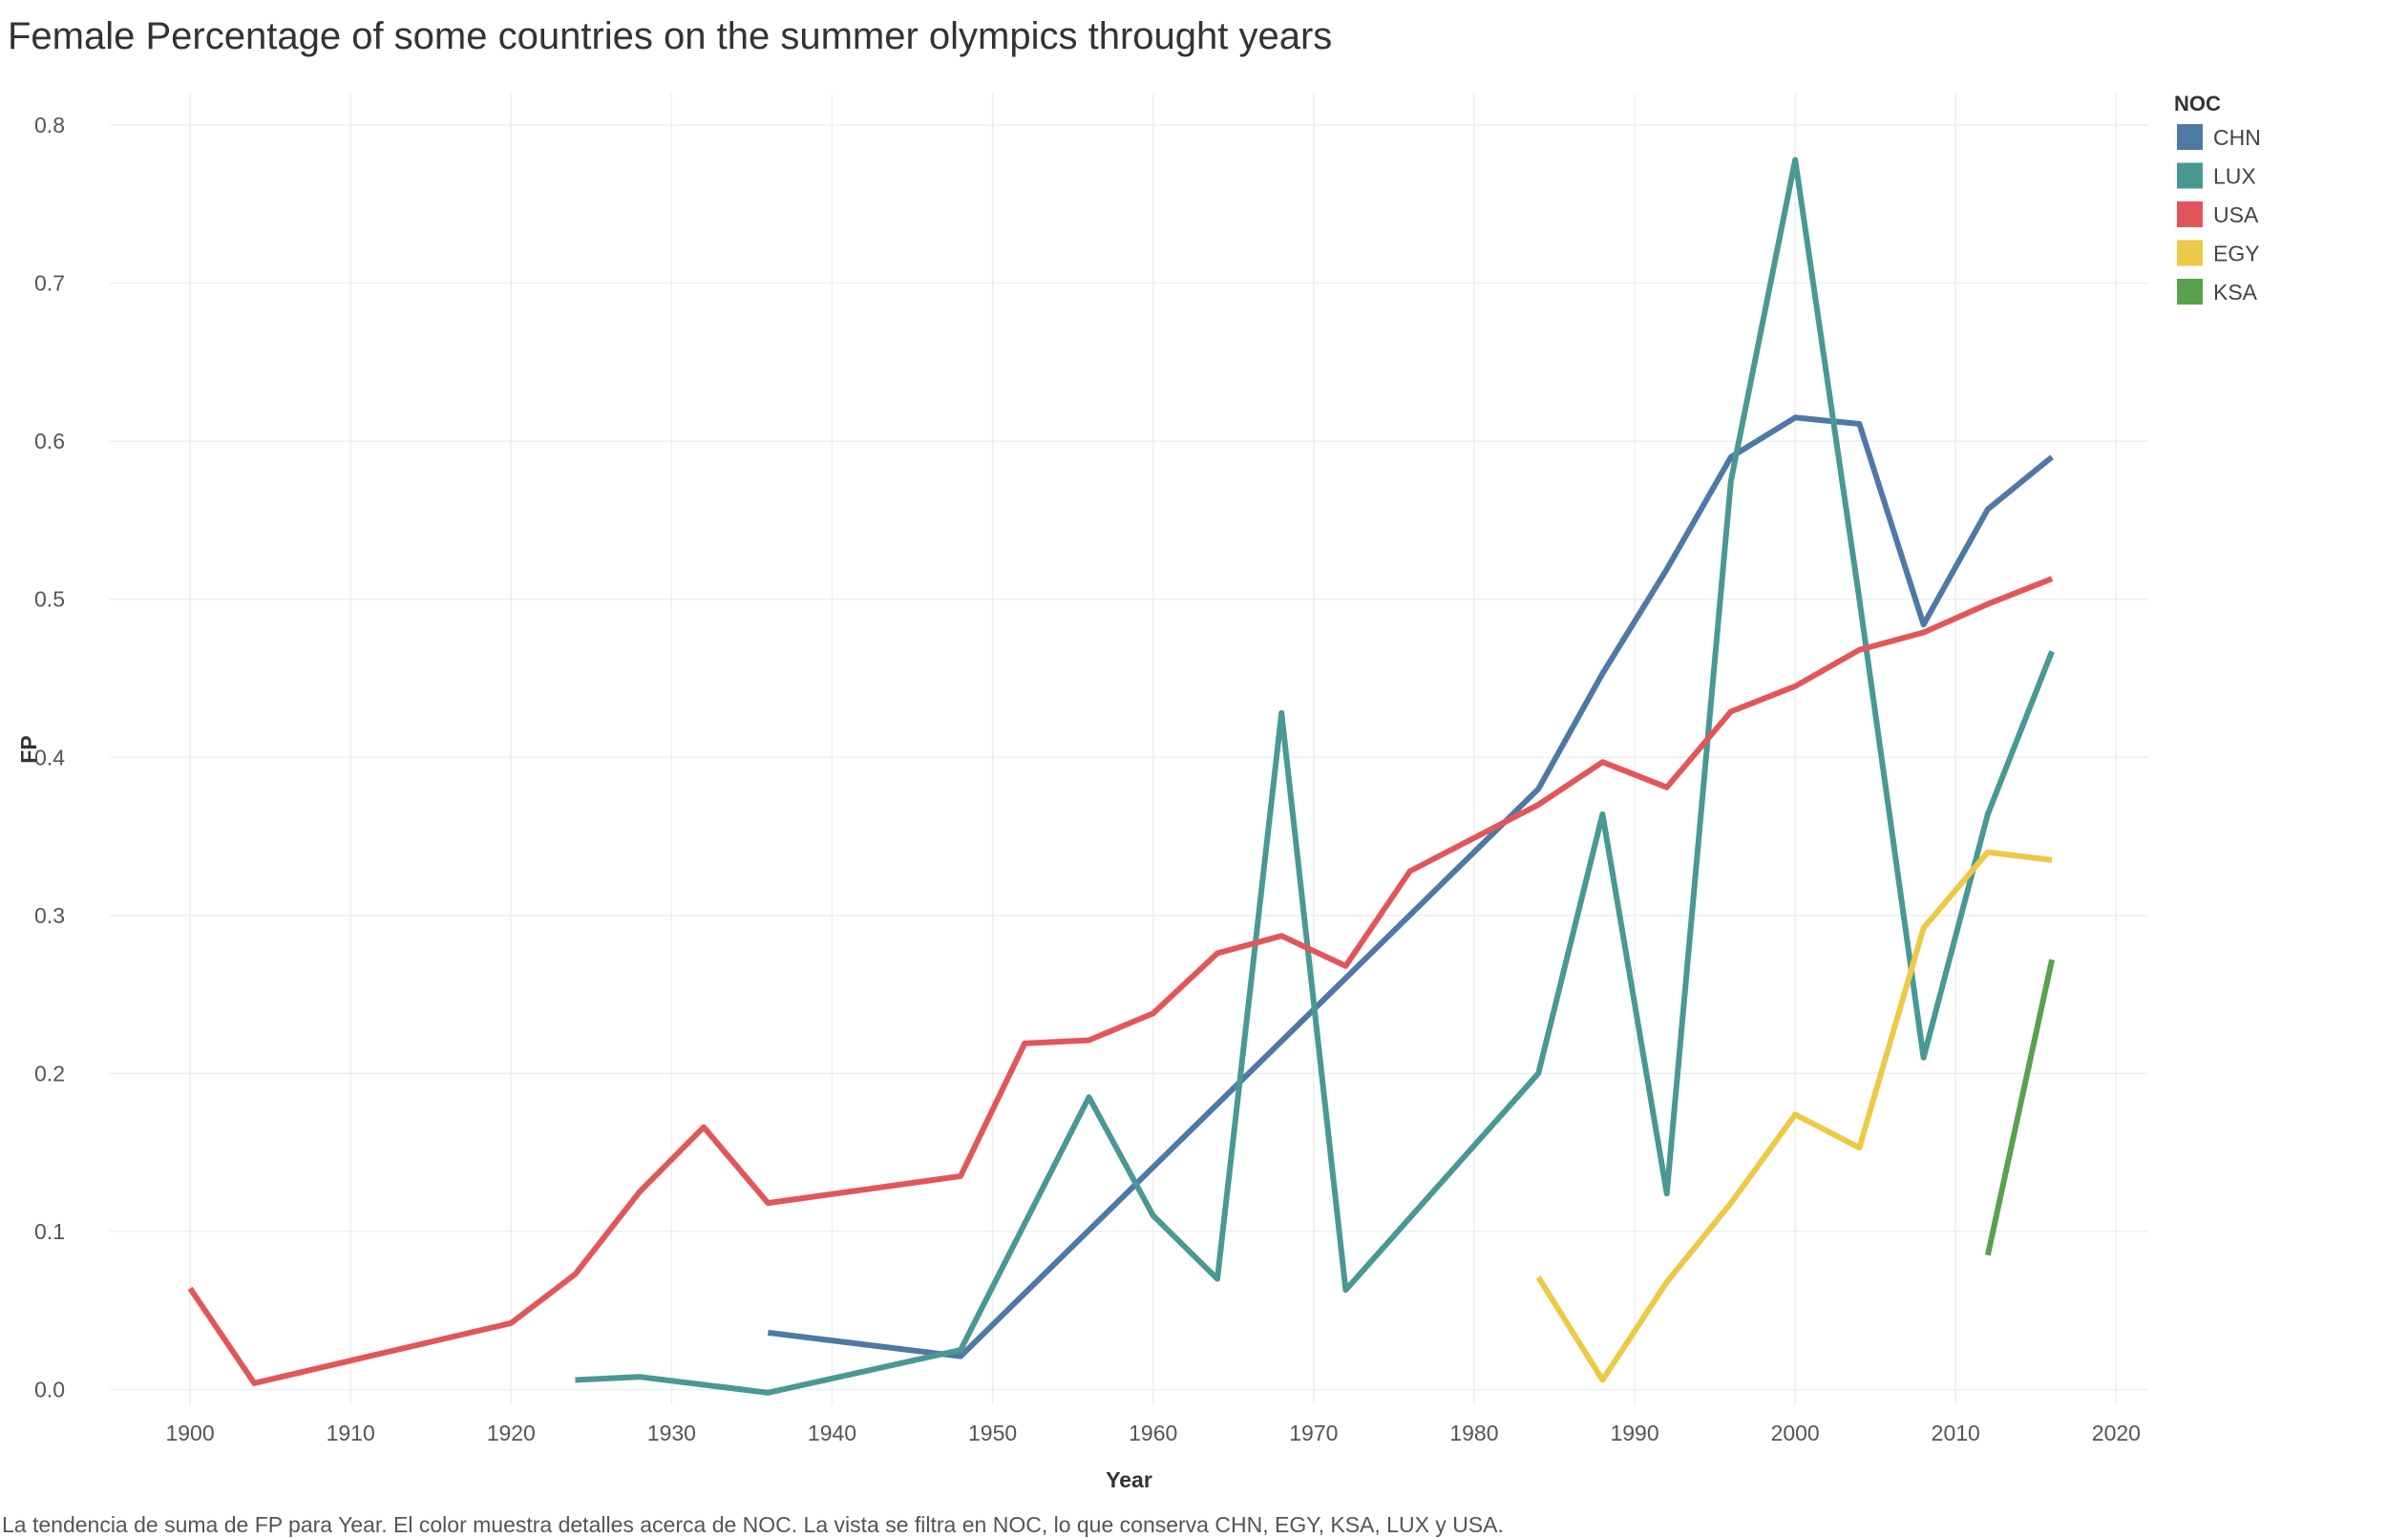 The image size is (2408, 1538). What do you see at coordinates (49, 599) in the screenshot?
I see `y-tick-label: 0.5` at bounding box center [49, 599].